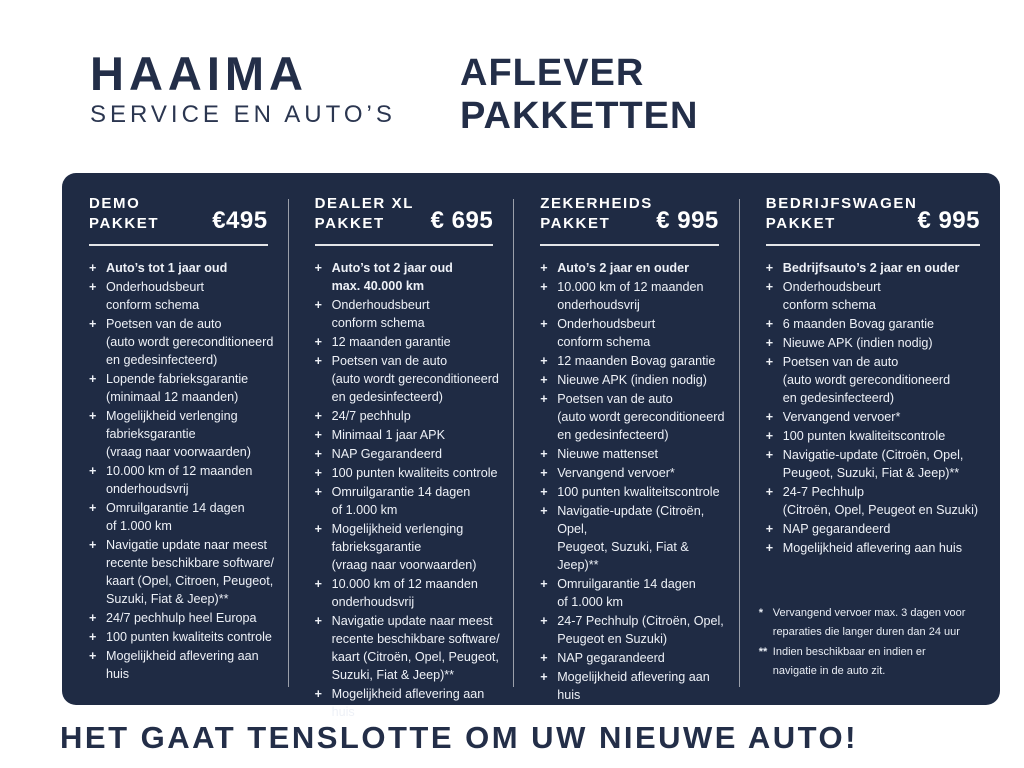 Image resolution: width=1024 pixels, height=768 pixels. I want to click on feature-text: NAP Gegarandeerd, so click(417, 454).